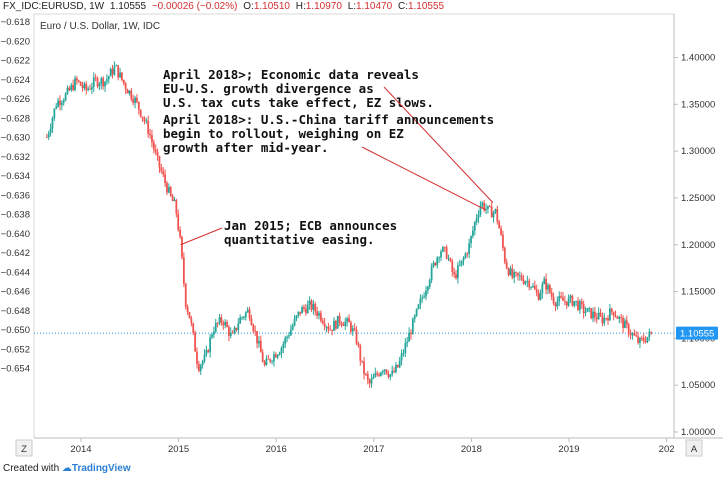 The image size is (723, 478). I want to click on left-axis-tick-label: −0.648, so click(15, 311).